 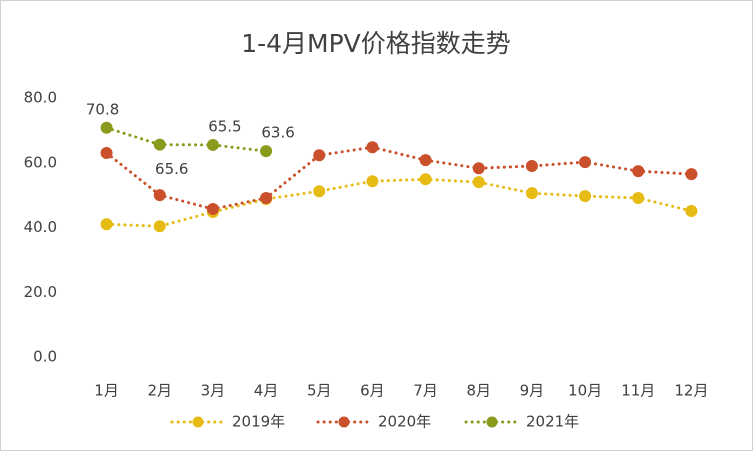 I want to click on data-label: 70.8, so click(x=102, y=109).